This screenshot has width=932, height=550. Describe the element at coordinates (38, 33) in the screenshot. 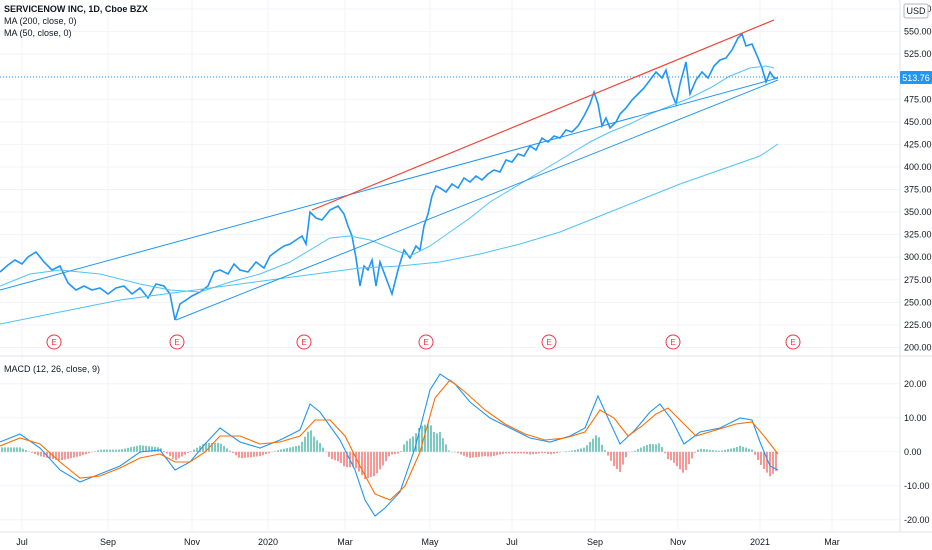

I see `legend-ma50: MA (50, close, 0)` at that location.